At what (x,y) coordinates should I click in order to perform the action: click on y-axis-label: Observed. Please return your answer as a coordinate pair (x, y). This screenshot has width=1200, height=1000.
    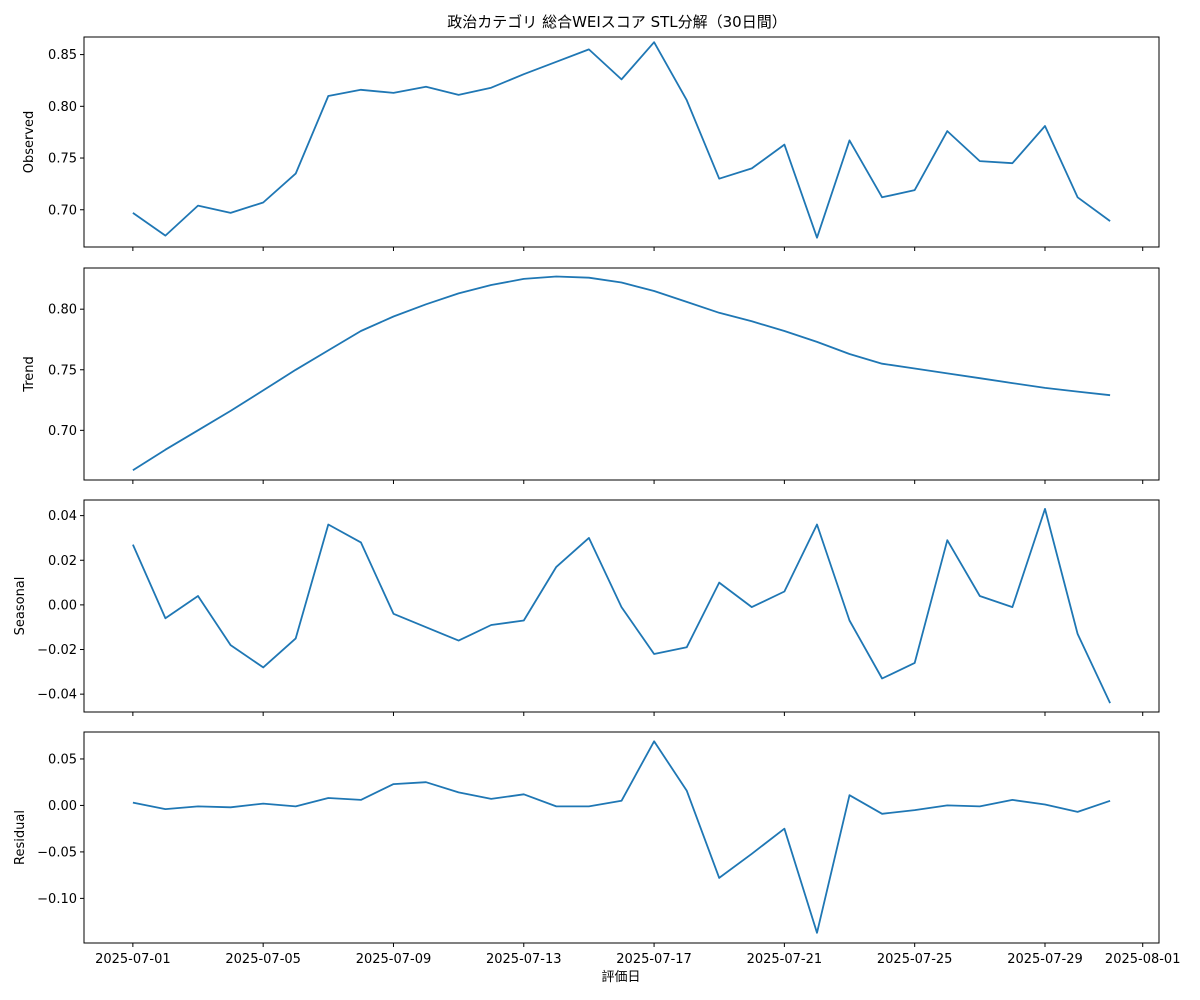
    Looking at the image, I should click on (29, 142).